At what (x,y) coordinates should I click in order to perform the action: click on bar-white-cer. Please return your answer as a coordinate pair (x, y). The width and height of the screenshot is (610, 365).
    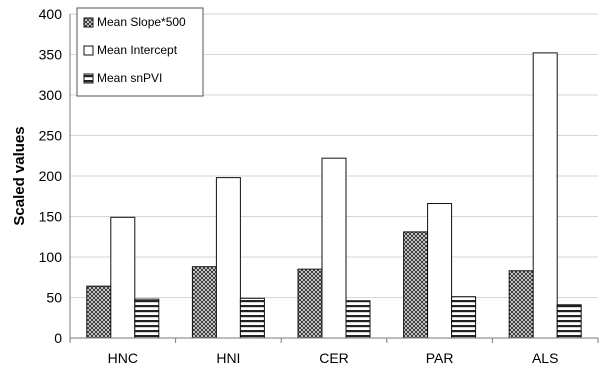
    Looking at the image, I should click on (334, 248).